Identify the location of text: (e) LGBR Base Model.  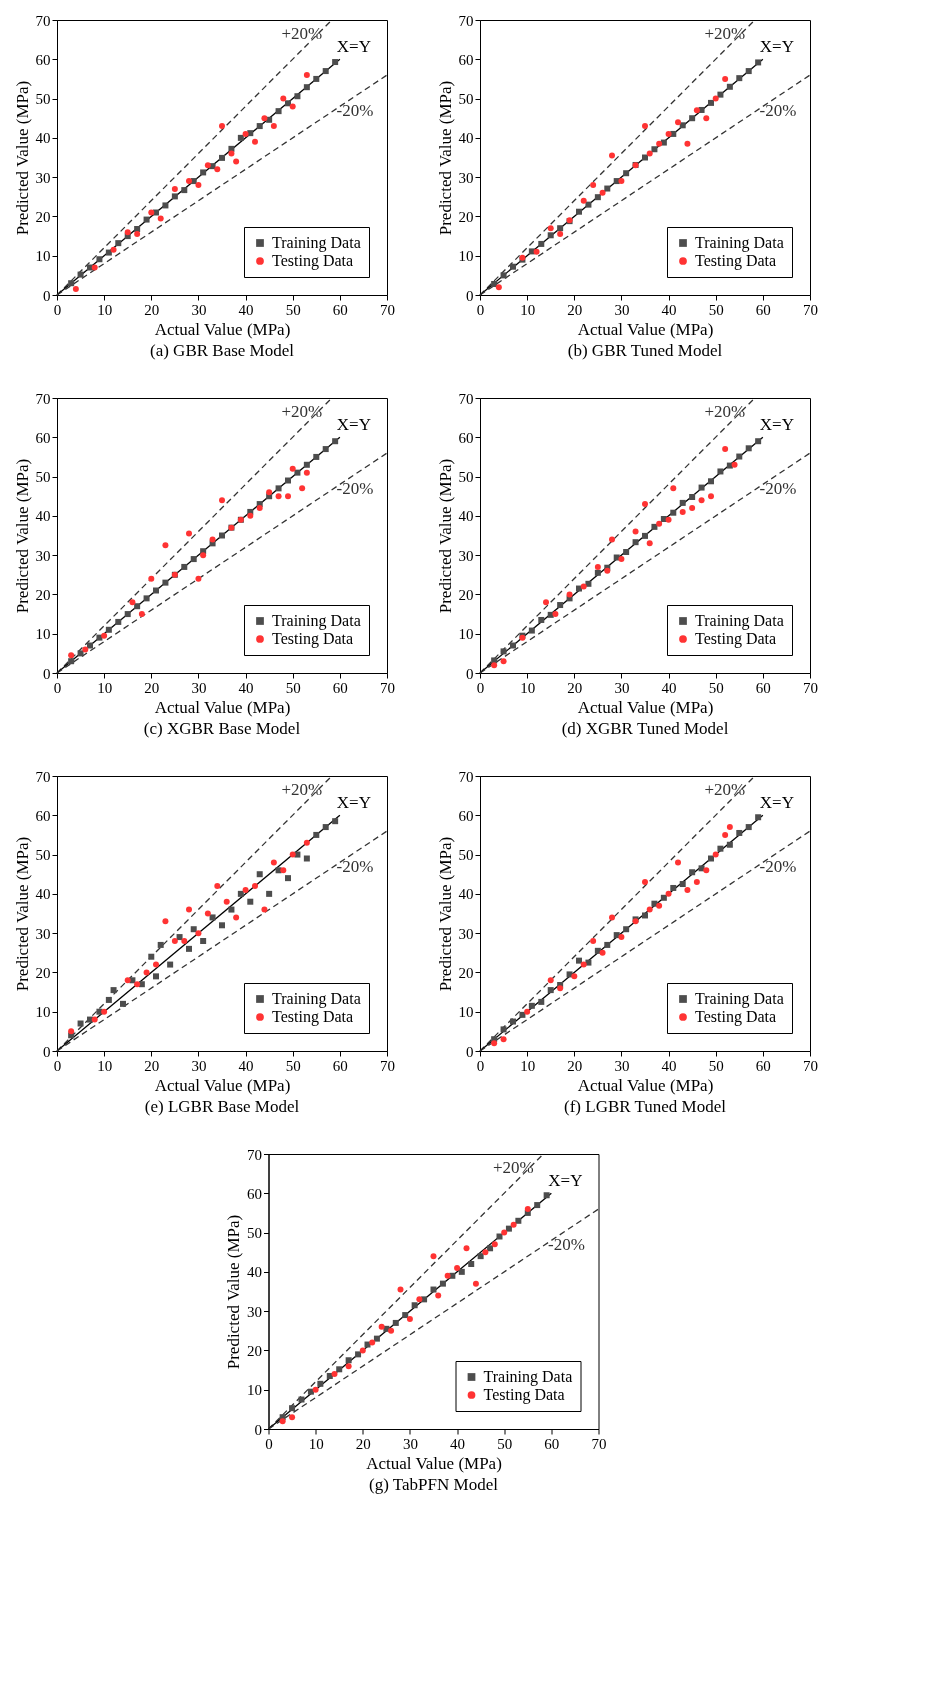
(222, 1106).